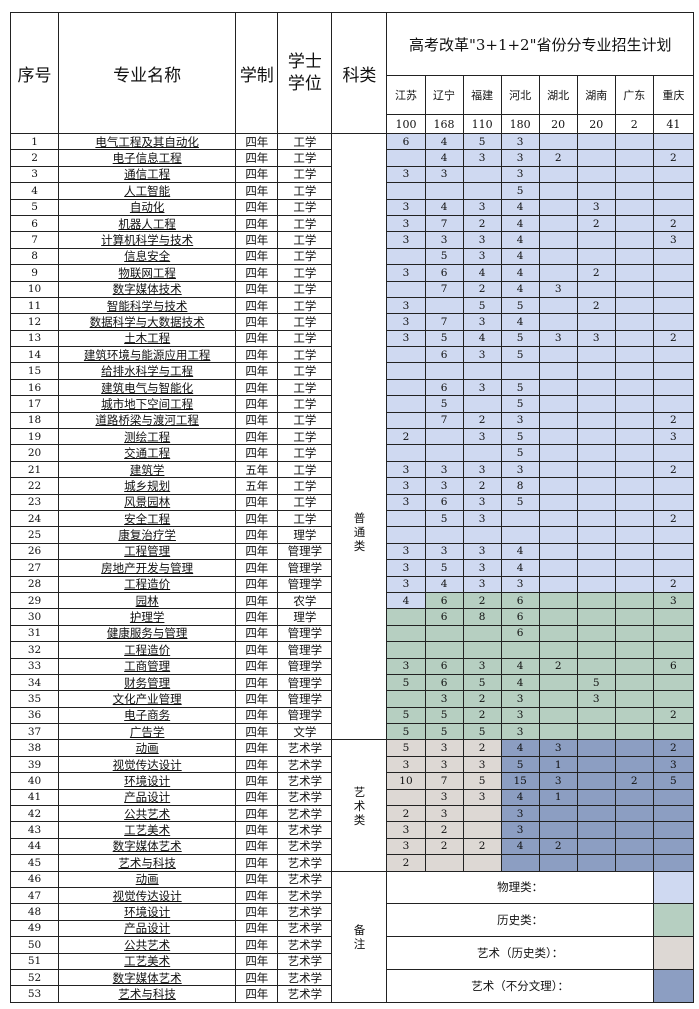 This screenshot has width=699, height=1009. What do you see at coordinates (147, 977) in the screenshot?
I see `row-major: 数字媒体艺术` at bounding box center [147, 977].